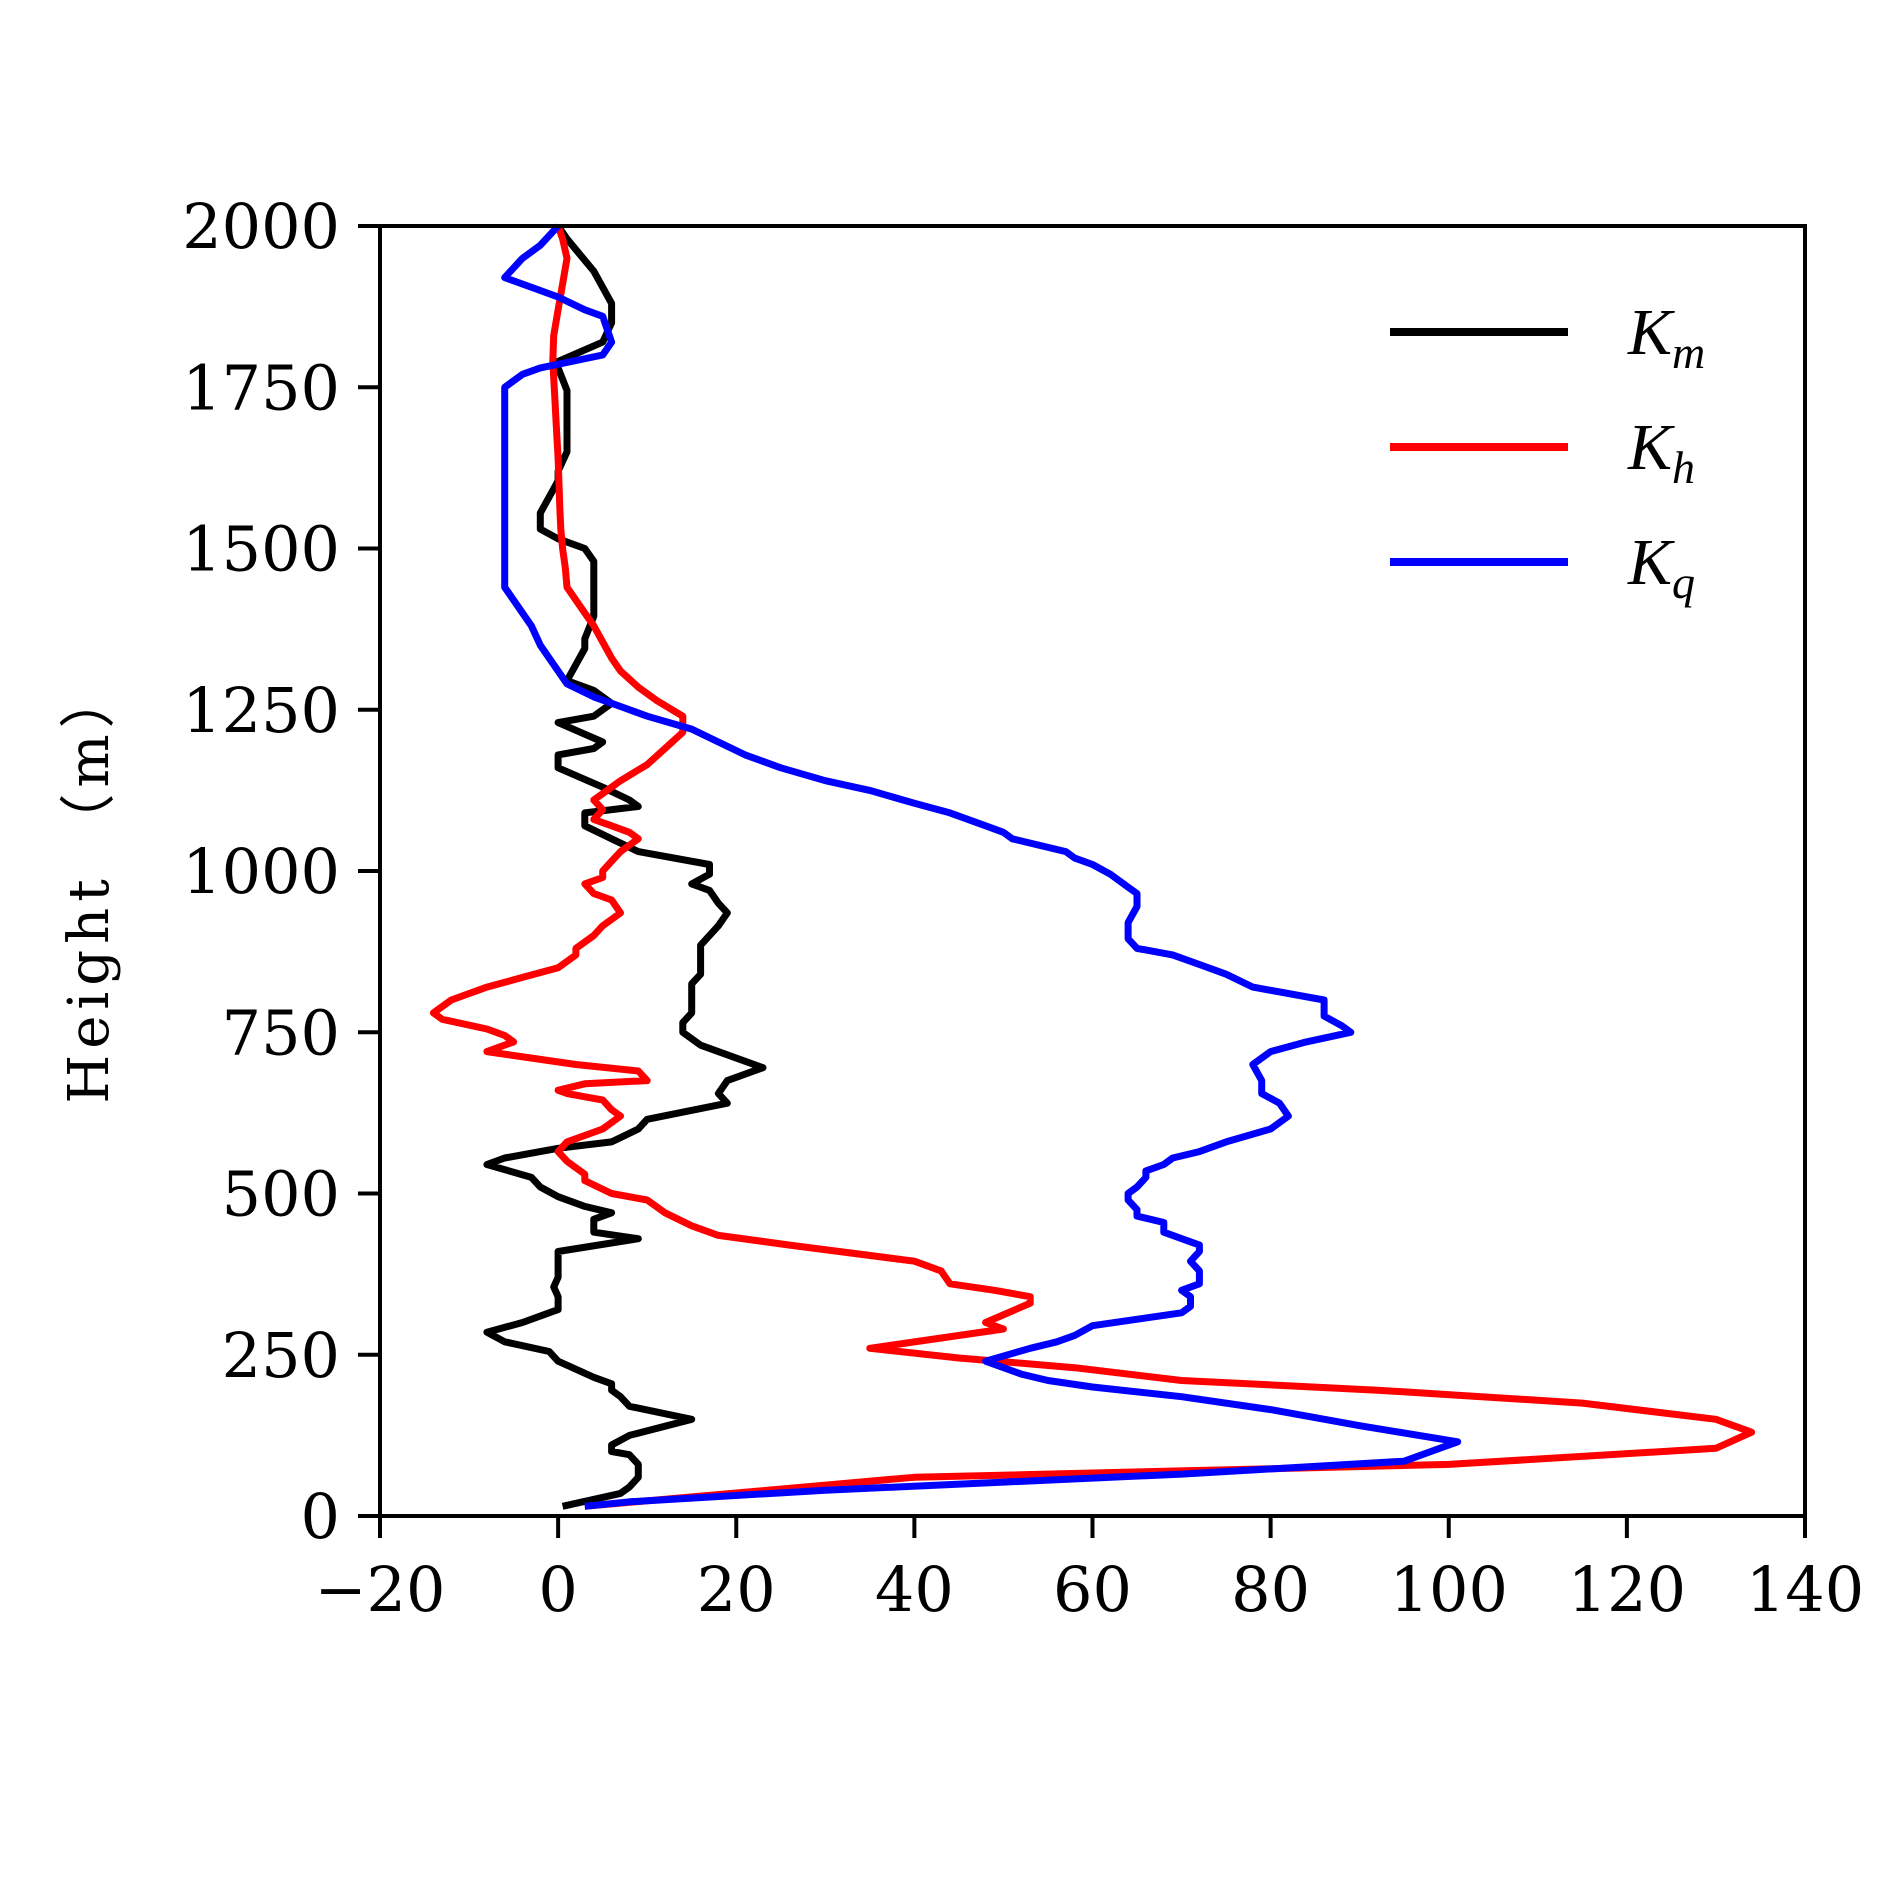 The image size is (1889, 1889). I want to click on y-axis: 0 250 500 750 1000 1250 1500 1750 2000, so click(281, 871).